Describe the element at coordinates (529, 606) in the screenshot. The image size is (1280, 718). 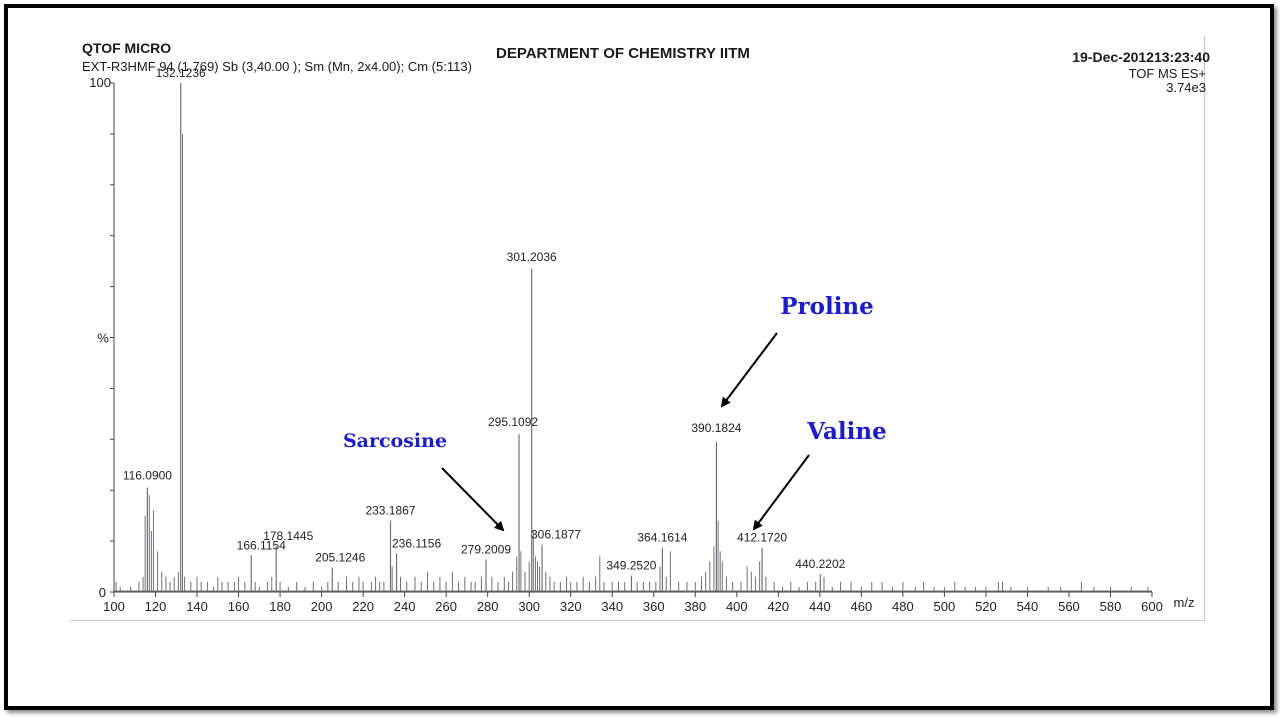
I see `x-tick-label: 300` at that location.